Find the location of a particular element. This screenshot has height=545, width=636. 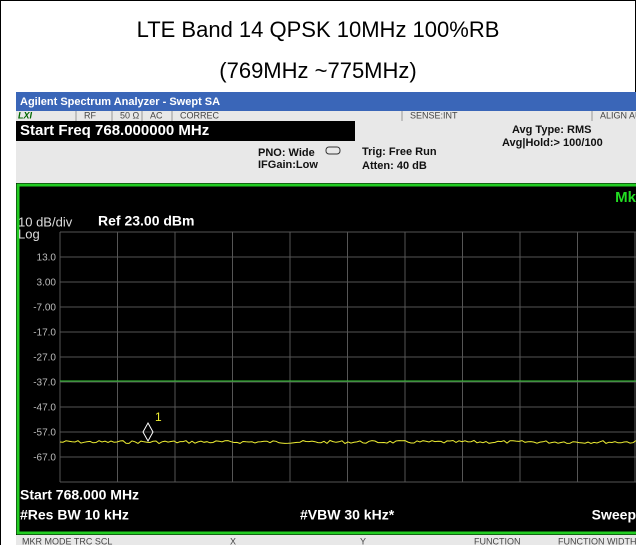

status-item: SENSE:INT is located at coordinates (434, 115).